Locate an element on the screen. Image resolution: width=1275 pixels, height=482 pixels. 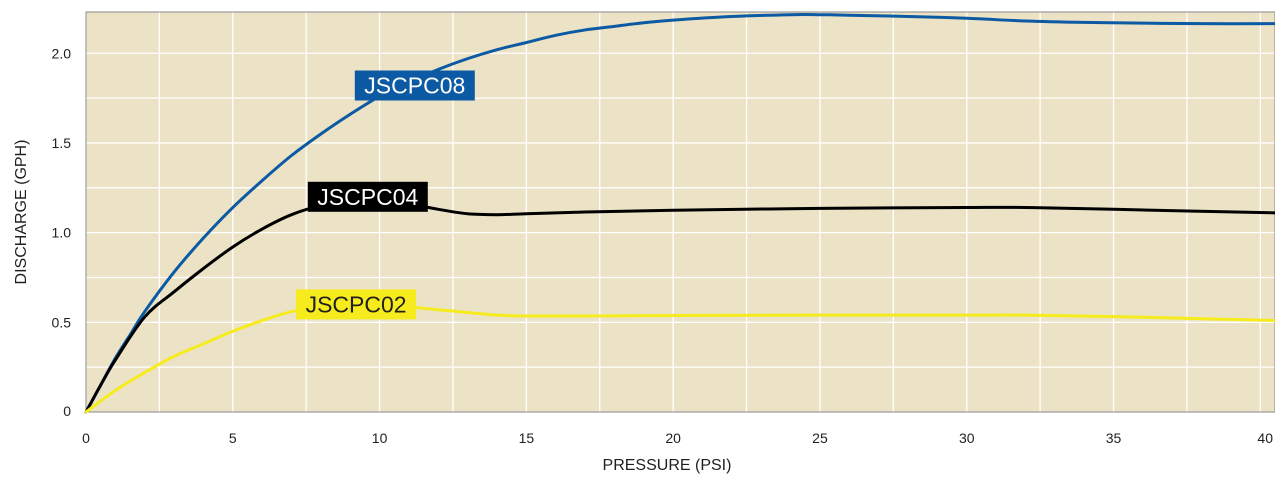
series-label-jscpc08: JSCPC08 is located at coordinates (414, 85).